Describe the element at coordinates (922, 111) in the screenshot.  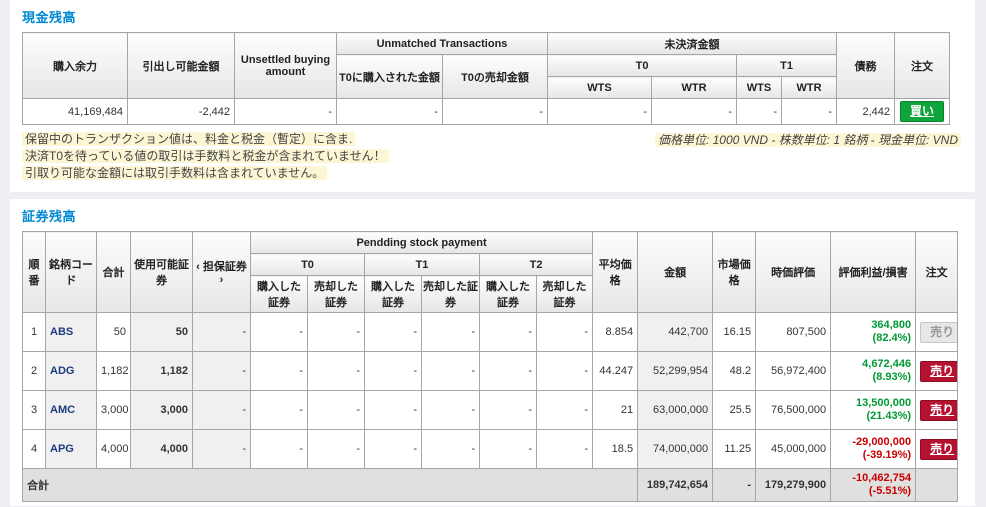
I see `buy-button: 買い` at that location.